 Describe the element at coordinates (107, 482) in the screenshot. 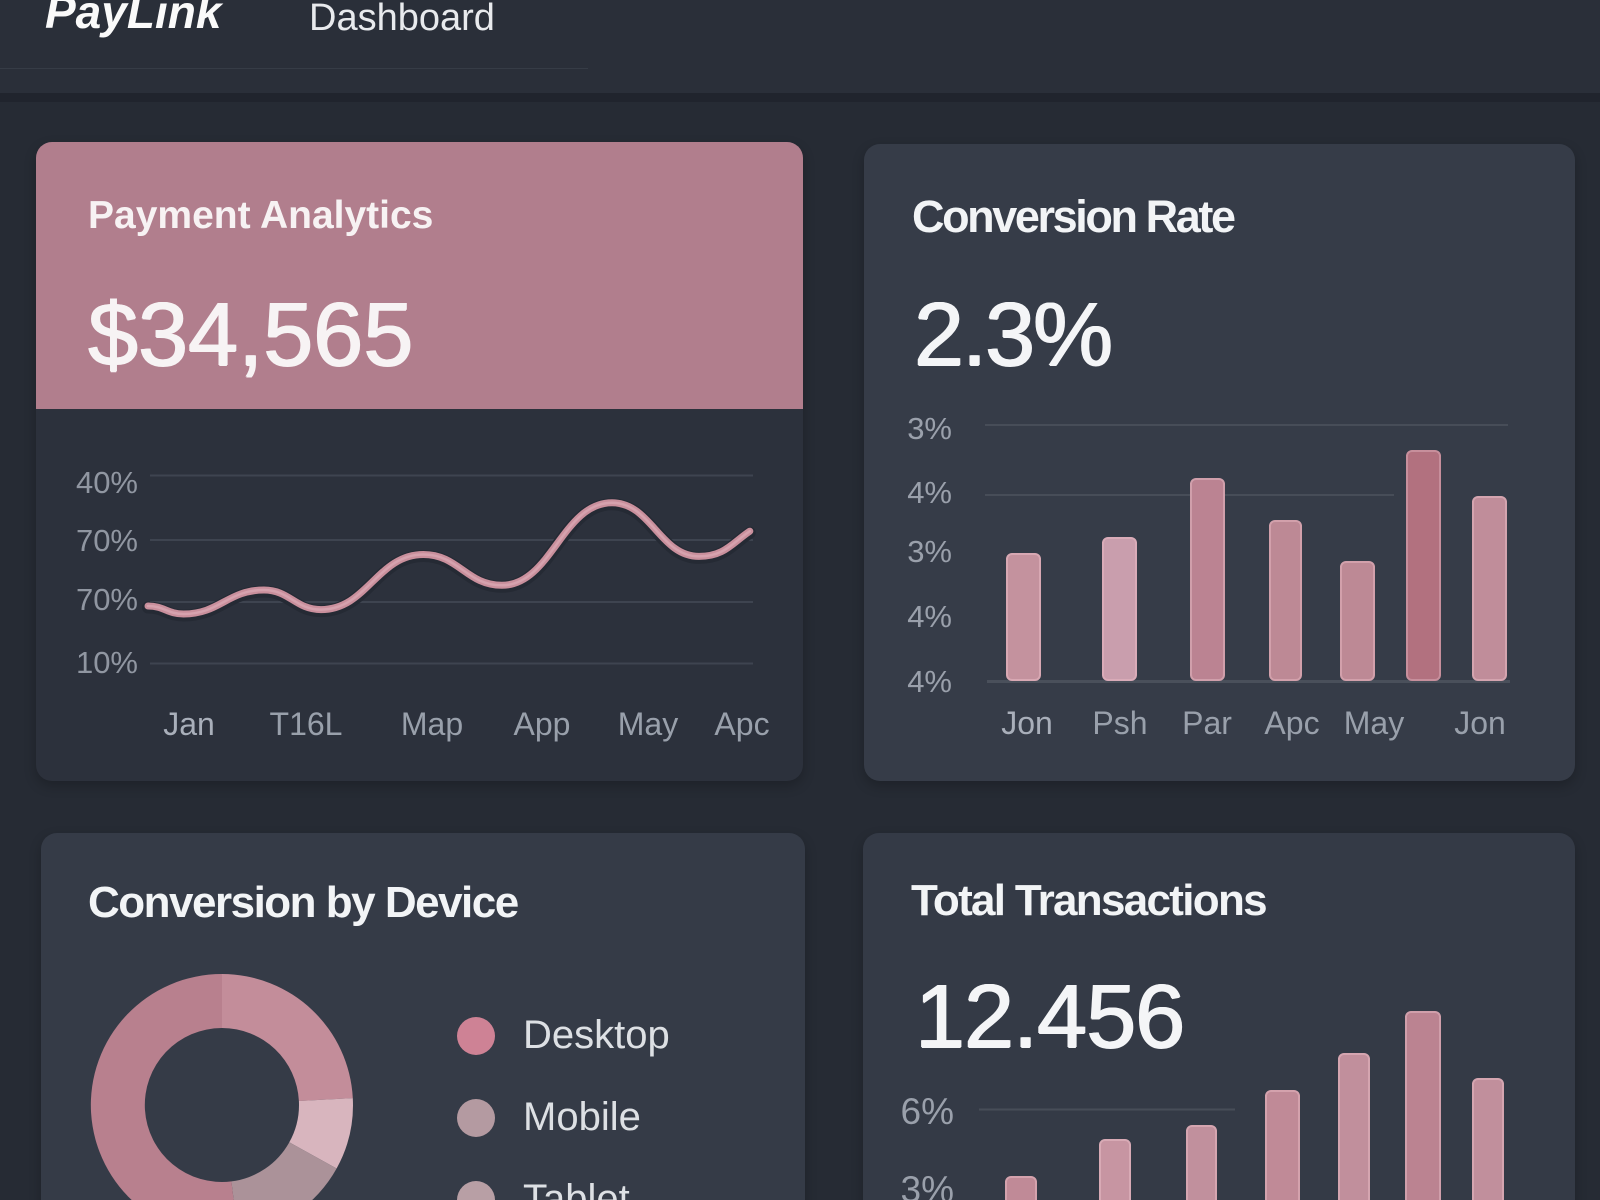

I see `svg-text: 40%` at that location.